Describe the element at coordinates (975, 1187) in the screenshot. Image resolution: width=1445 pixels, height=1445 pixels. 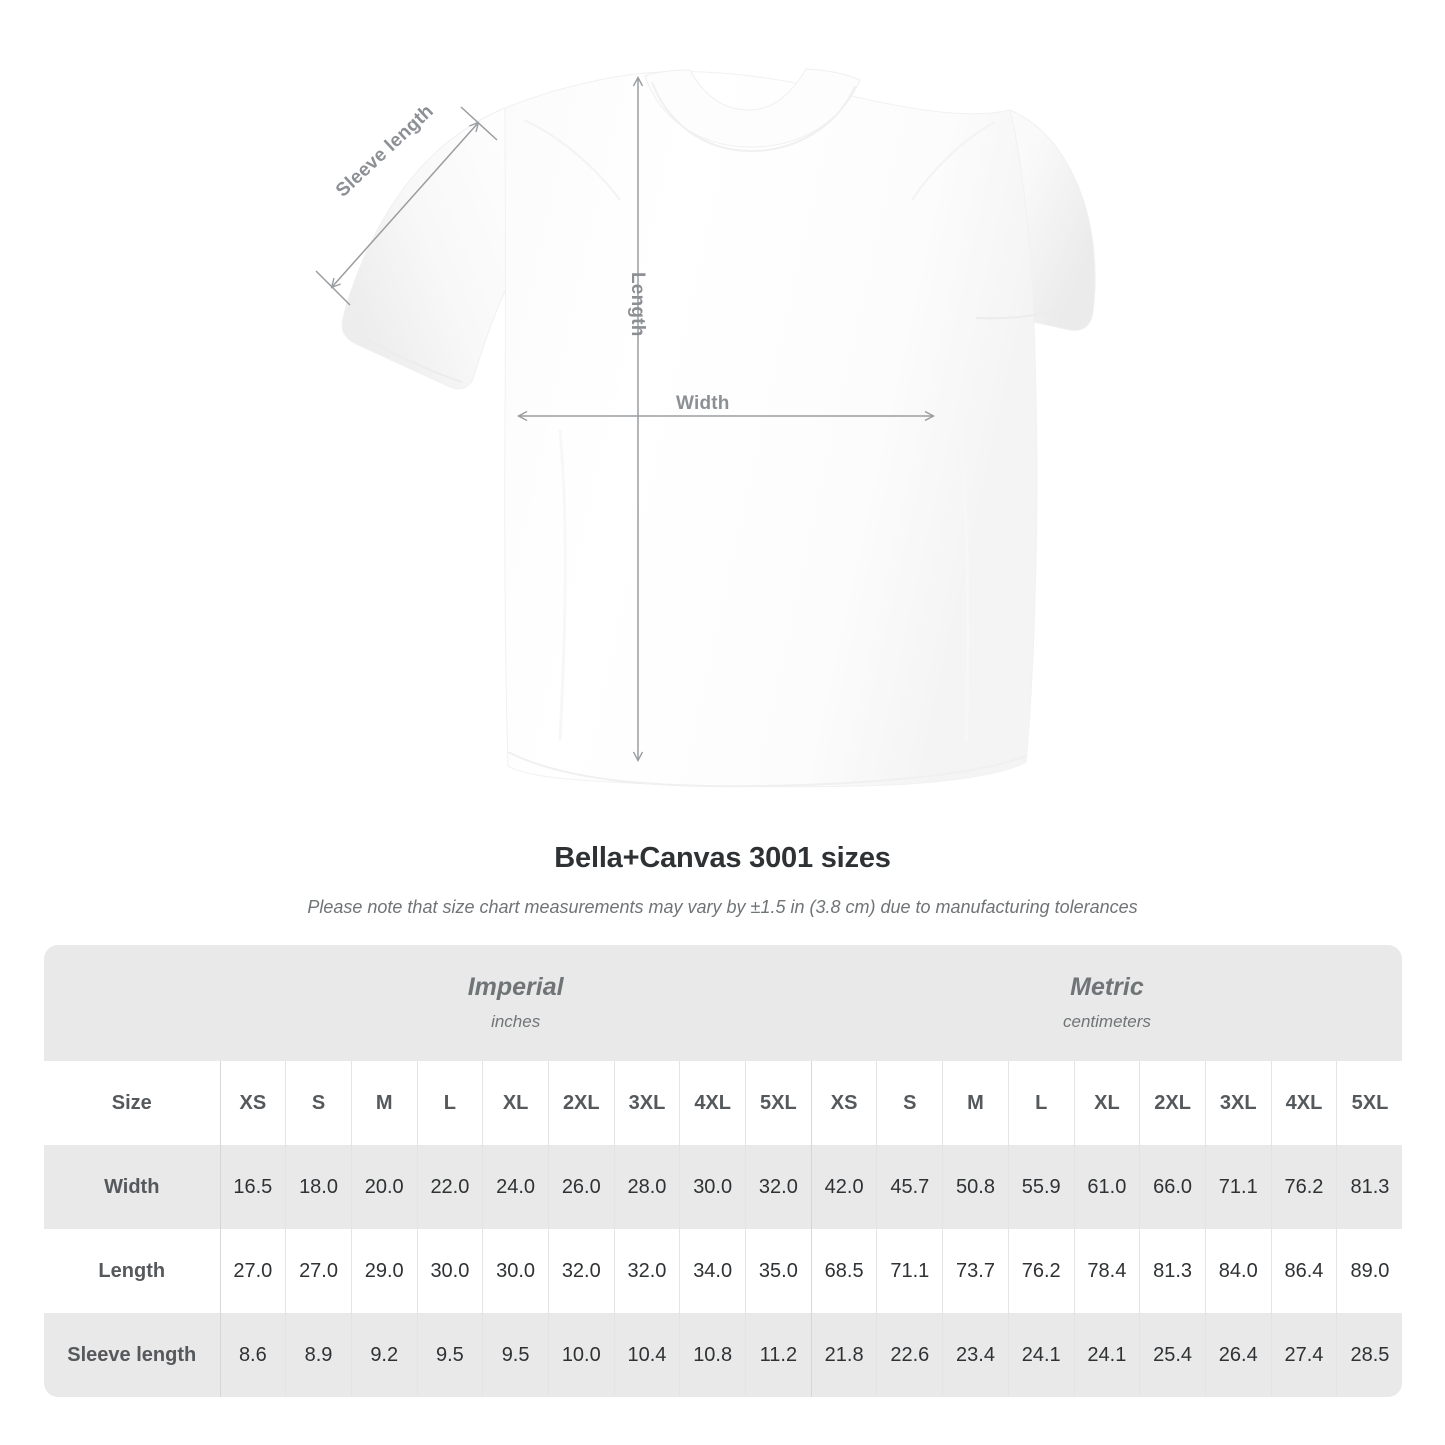
I see `measurement-cell: 50.8` at that location.